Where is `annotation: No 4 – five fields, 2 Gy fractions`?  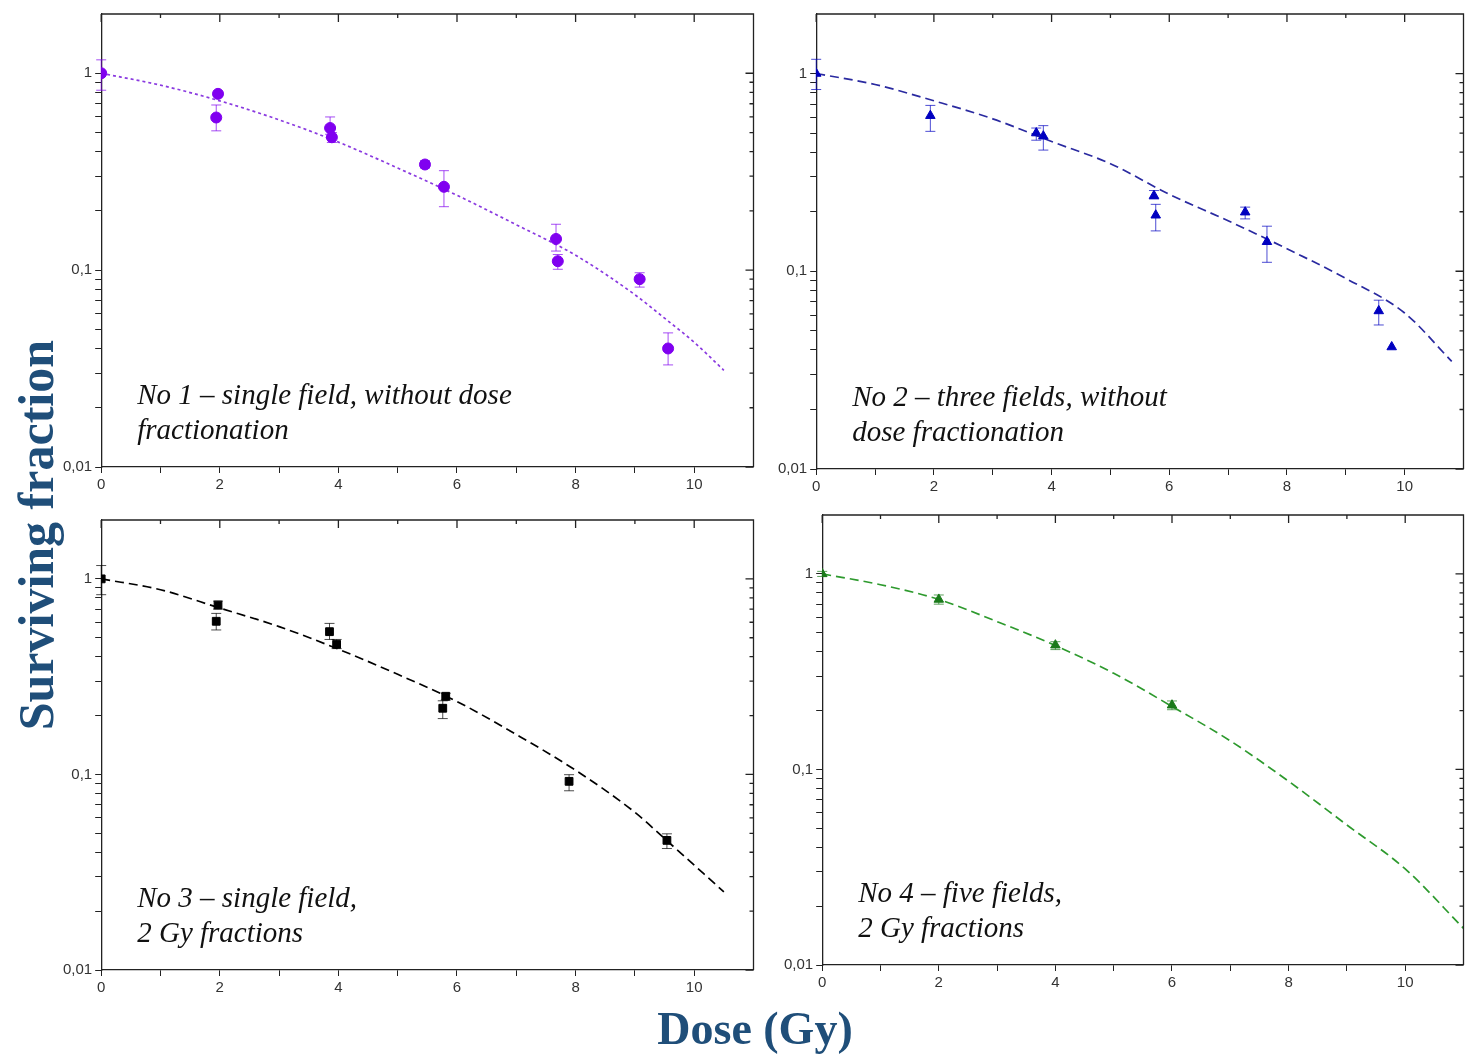
annotation: No 4 – five fields, 2 Gy fractions is located at coordinates (959, 909).